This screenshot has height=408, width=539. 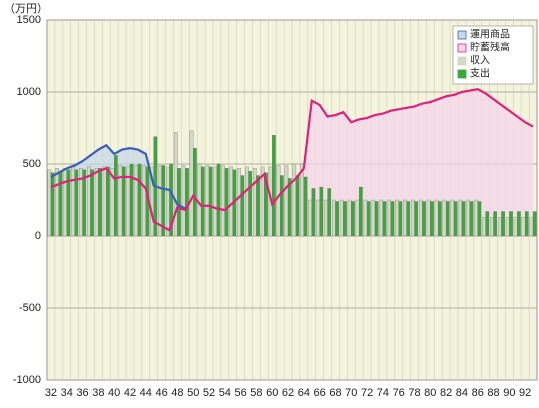 What do you see at coordinates (130, 393) in the screenshot?
I see `x-tick-label: 42` at bounding box center [130, 393].